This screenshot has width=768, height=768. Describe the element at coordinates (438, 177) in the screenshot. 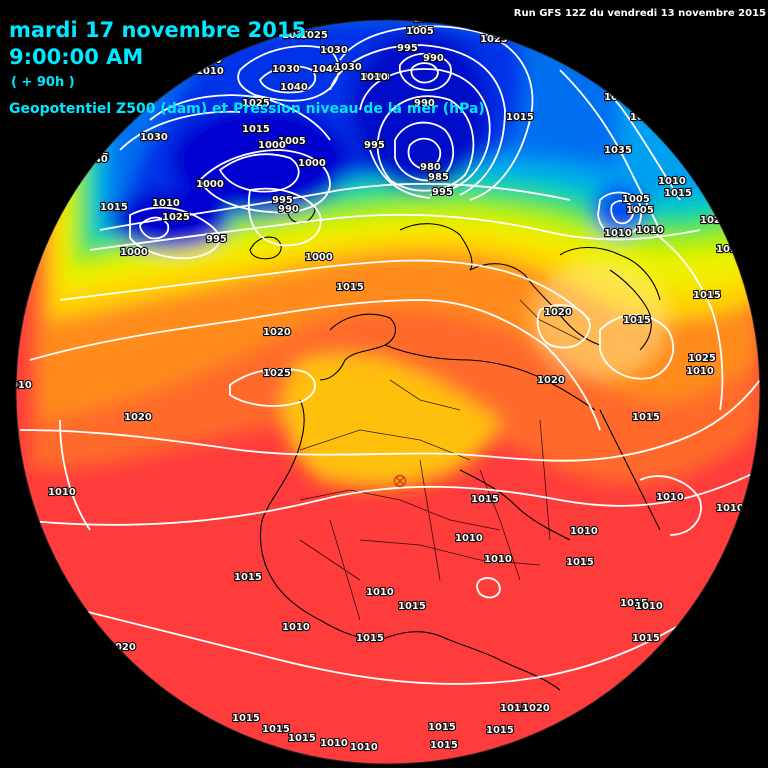

I see `isobar-label: 985` at that location.